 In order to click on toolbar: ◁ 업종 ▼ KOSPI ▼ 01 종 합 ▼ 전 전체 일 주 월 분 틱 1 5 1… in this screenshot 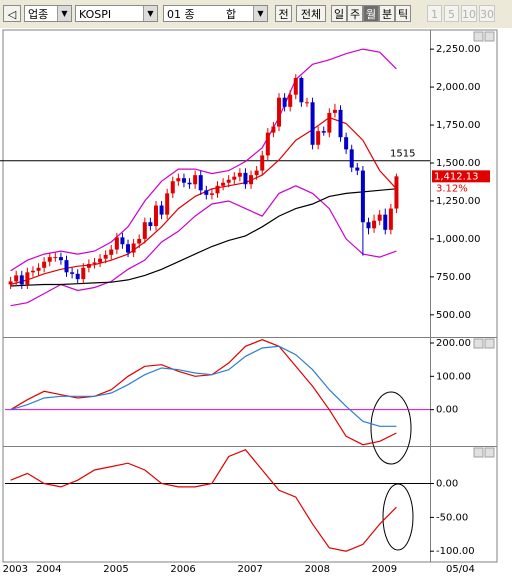, I will do `click(256, 14)`.